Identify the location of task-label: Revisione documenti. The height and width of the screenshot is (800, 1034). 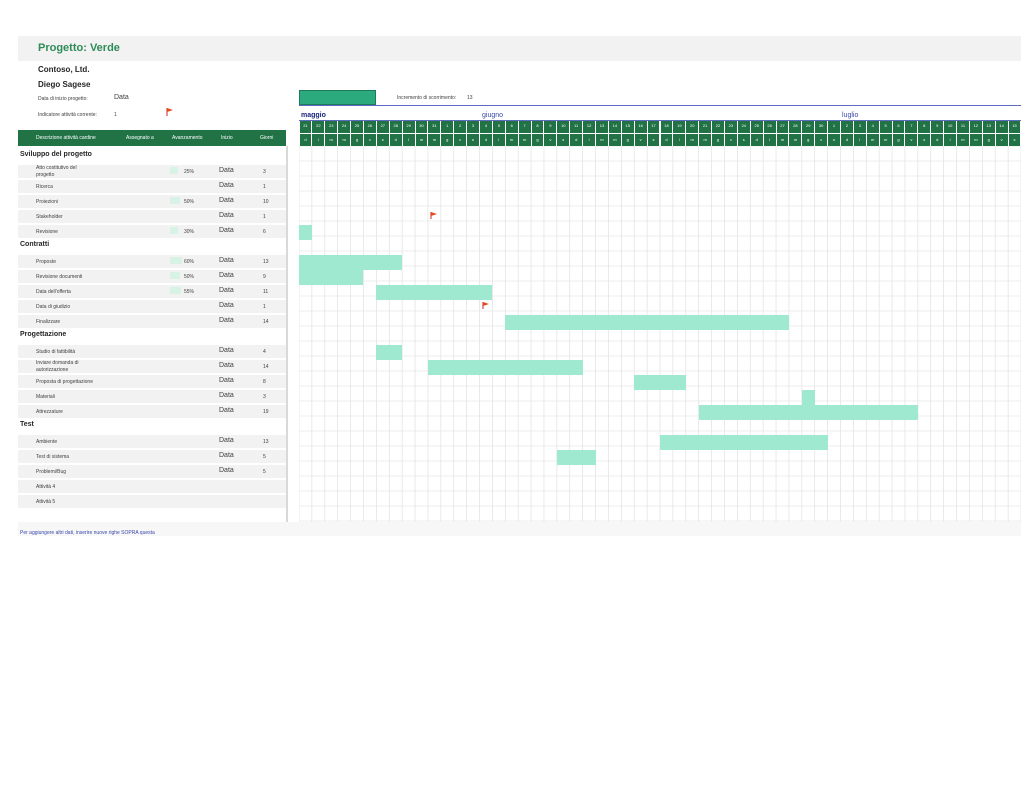
(59, 277).